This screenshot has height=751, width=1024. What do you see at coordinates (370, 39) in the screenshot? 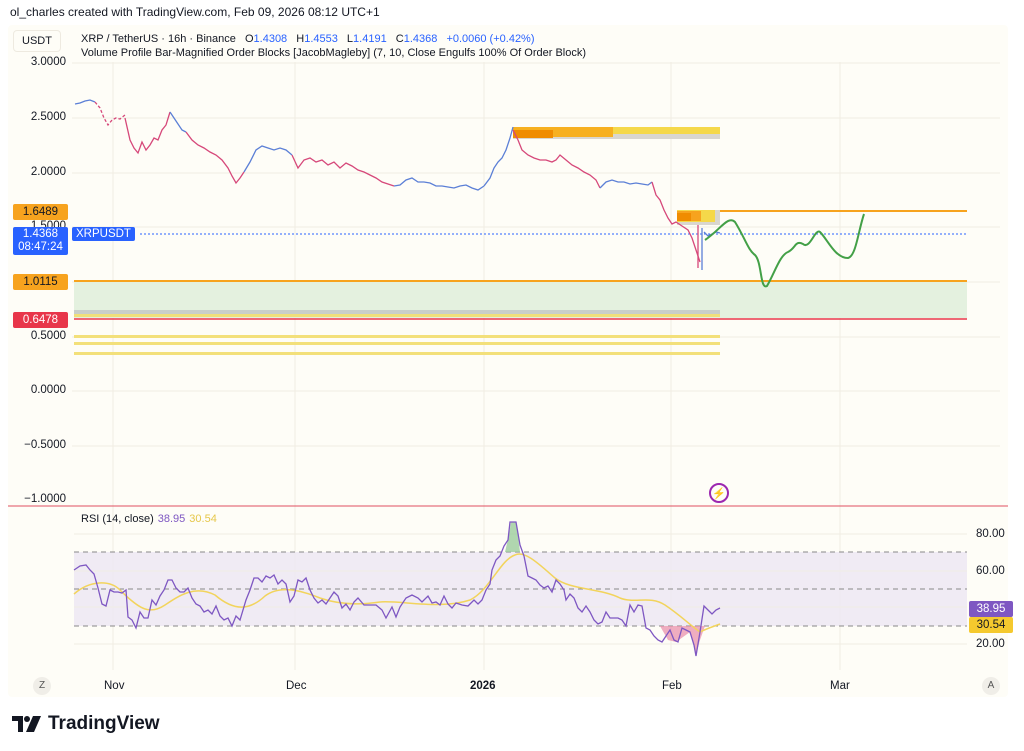
I see `low-value: 1.4191` at bounding box center [370, 39].